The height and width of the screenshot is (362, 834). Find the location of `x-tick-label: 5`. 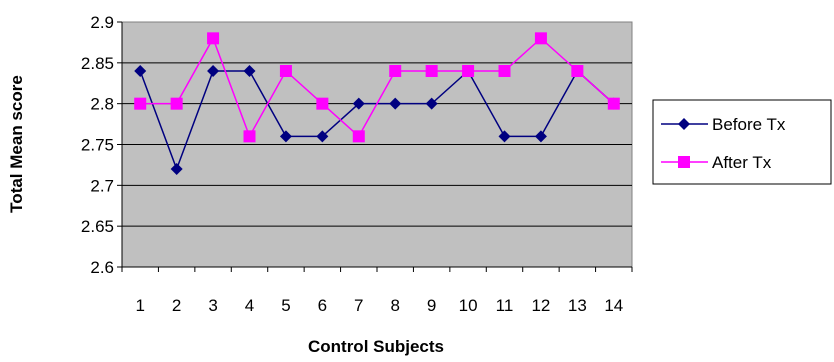

x-tick-label: 5 is located at coordinates (285, 305).